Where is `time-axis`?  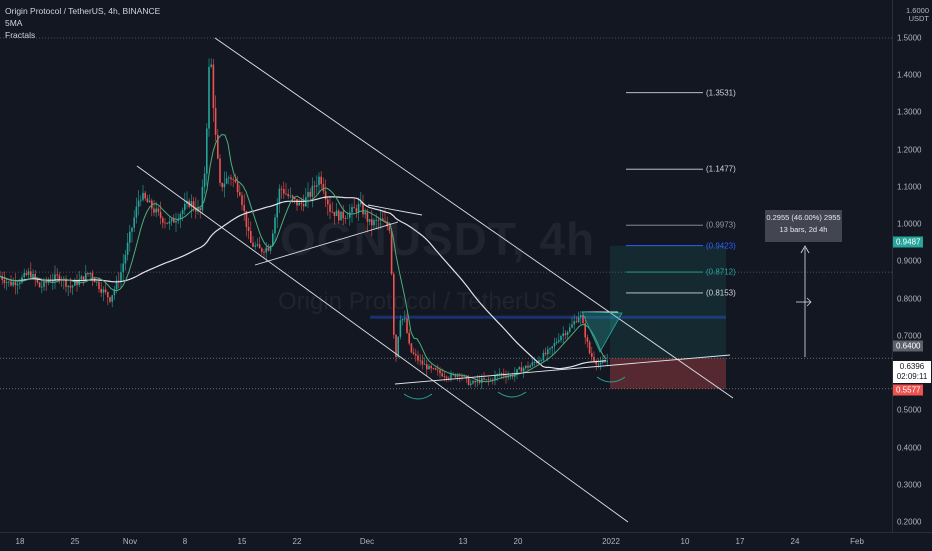
time-axis is located at coordinates (466, 541).